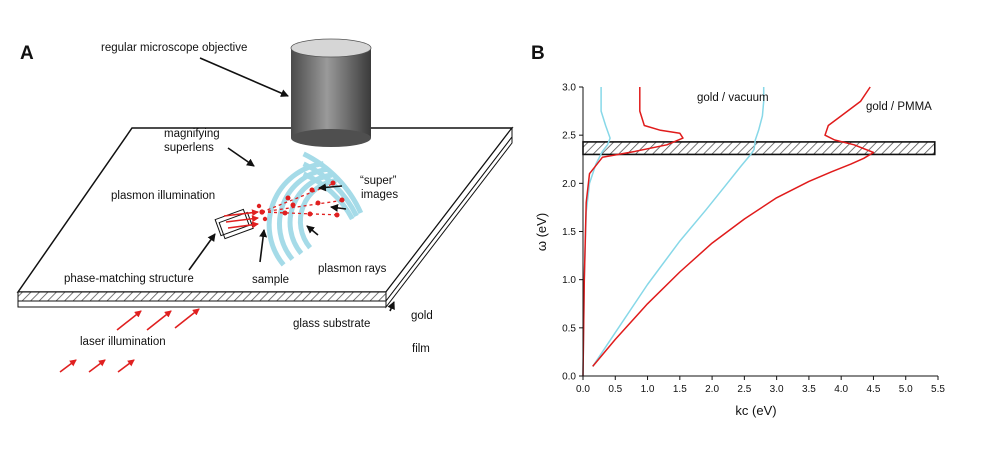  I want to click on x-tick-label: 1.5, so click(680, 389).